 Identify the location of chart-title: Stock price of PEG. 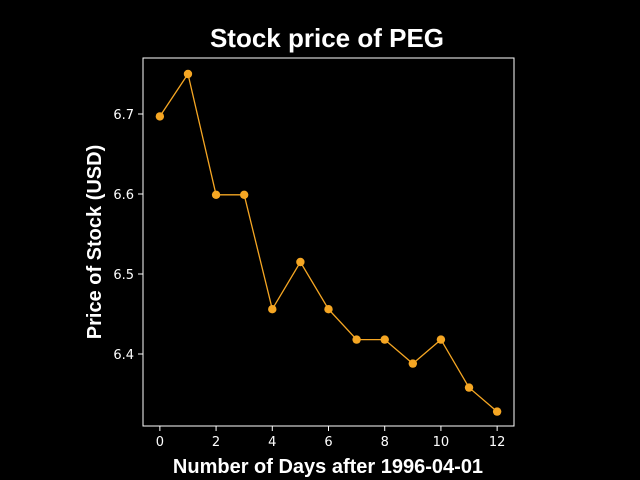
(327, 38).